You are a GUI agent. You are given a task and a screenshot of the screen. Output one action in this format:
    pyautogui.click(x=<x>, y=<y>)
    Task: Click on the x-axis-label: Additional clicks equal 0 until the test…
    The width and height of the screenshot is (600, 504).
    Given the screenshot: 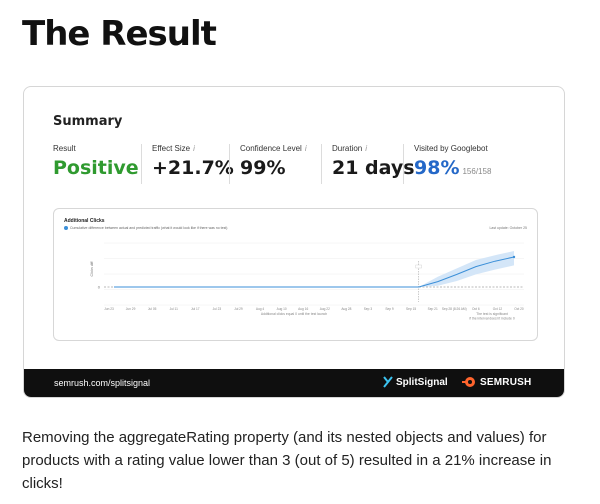 What is the action you would take?
    pyautogui.click(x=294, y=314)
    